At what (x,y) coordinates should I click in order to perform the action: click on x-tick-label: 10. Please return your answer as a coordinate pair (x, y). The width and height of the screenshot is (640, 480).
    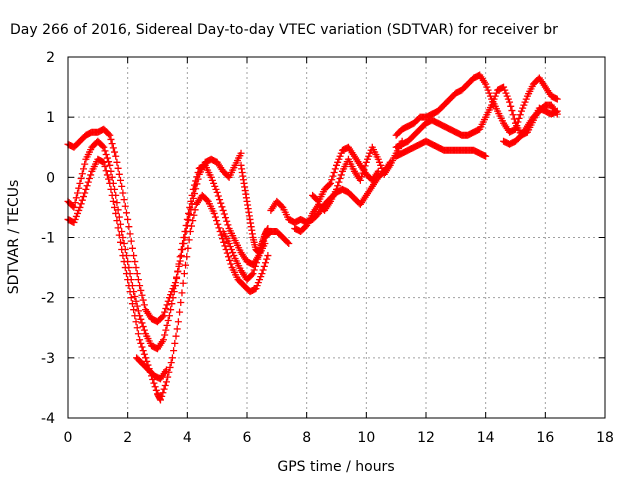
    Looking at the image, I should click on (366, 438).